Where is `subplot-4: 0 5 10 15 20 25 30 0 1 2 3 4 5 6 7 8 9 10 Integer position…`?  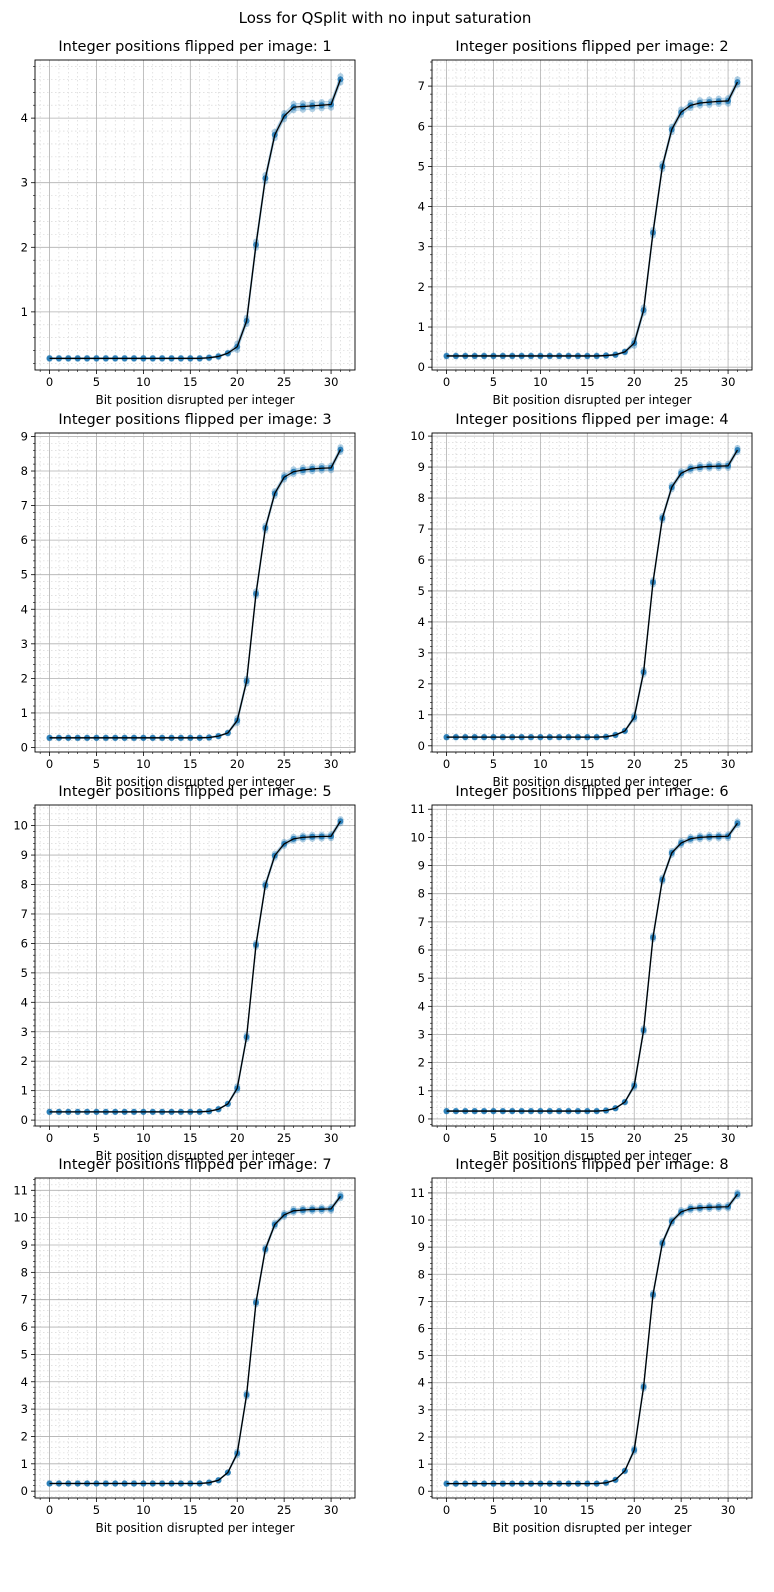 subplot-4: 0 5 10 15 20 25 30 0 1 2 3 4 5 6 7 8 9 10 Integer position… is located at coordinates (581, 600).